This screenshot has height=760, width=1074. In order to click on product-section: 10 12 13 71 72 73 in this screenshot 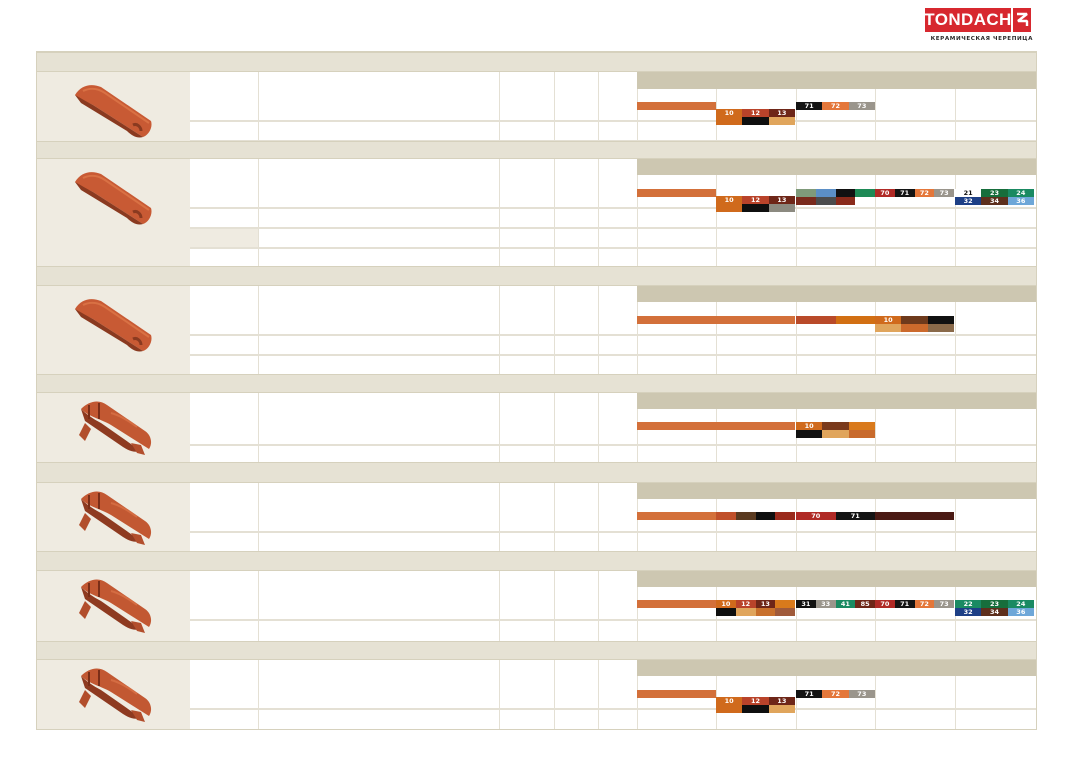, I will do `click(536, 694)`.